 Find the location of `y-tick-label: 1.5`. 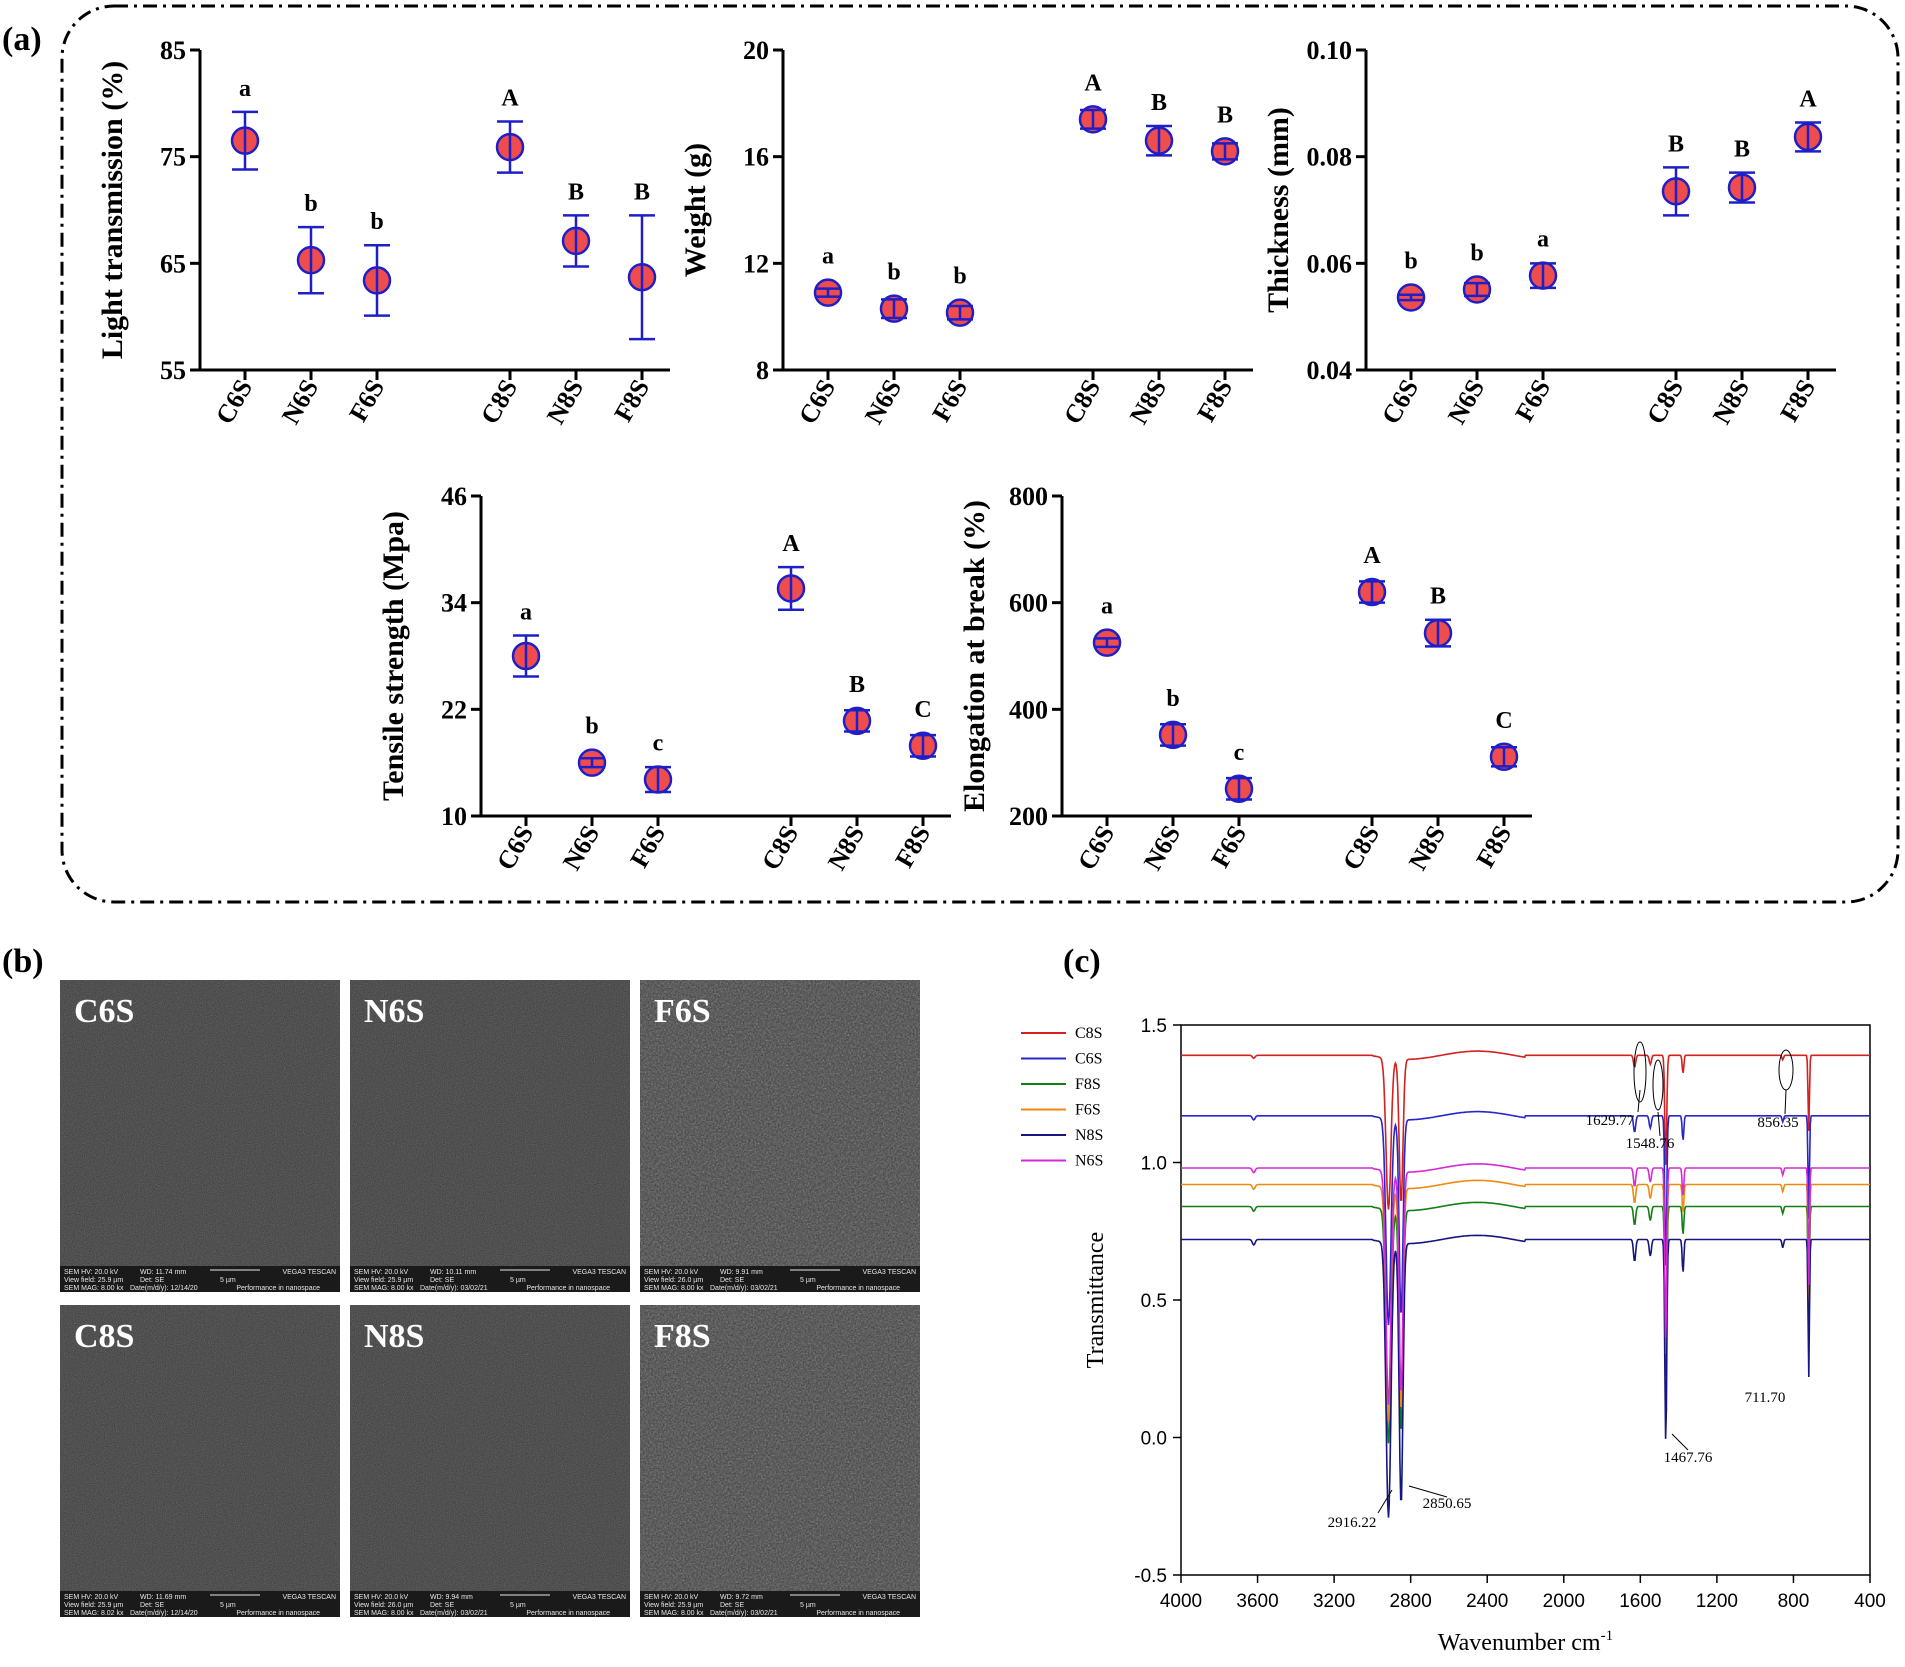

y-tick-label: 1.5 is located at coordinates (1154, 1026).